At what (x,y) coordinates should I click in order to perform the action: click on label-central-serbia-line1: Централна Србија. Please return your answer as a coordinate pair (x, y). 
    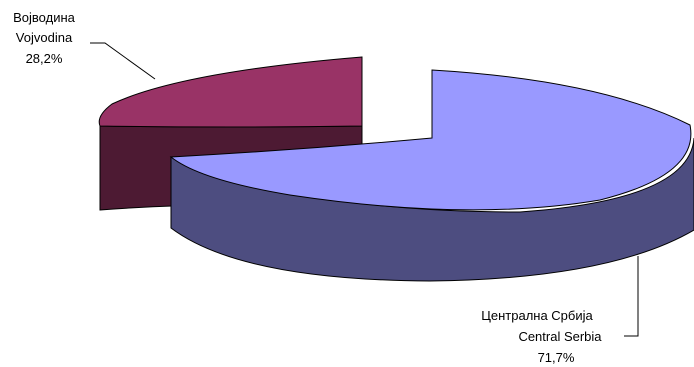
    Looking at the image, I should click on (537, 315).